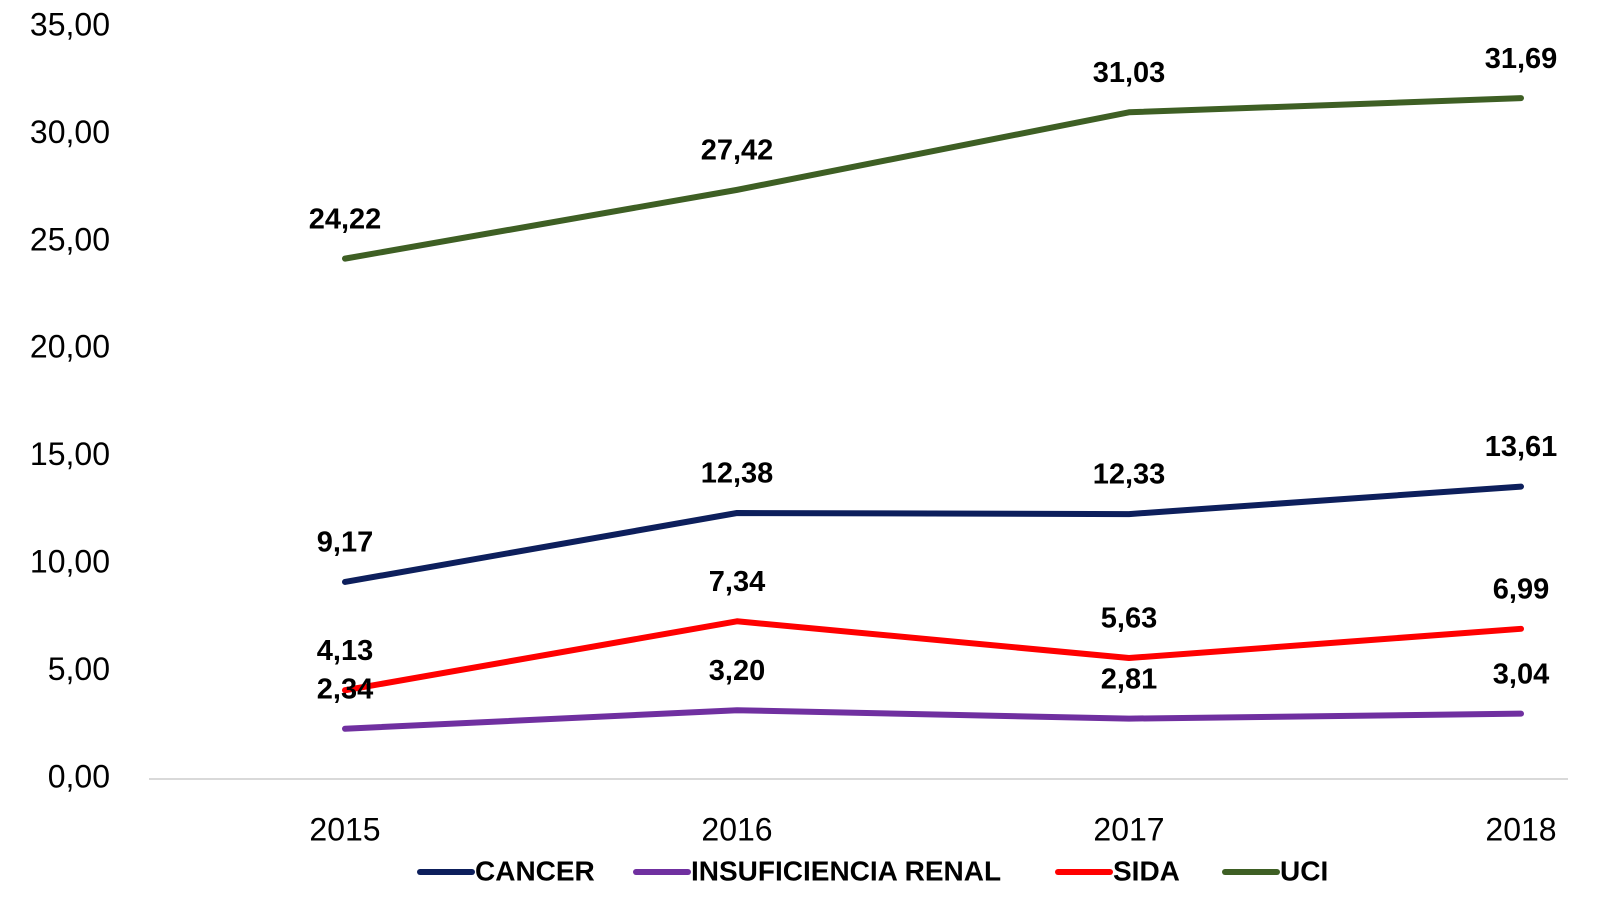 Image resolution: width=1622 pixels, height=918 pixels. I want to click on data-label: 9,17, so click(345, 543).